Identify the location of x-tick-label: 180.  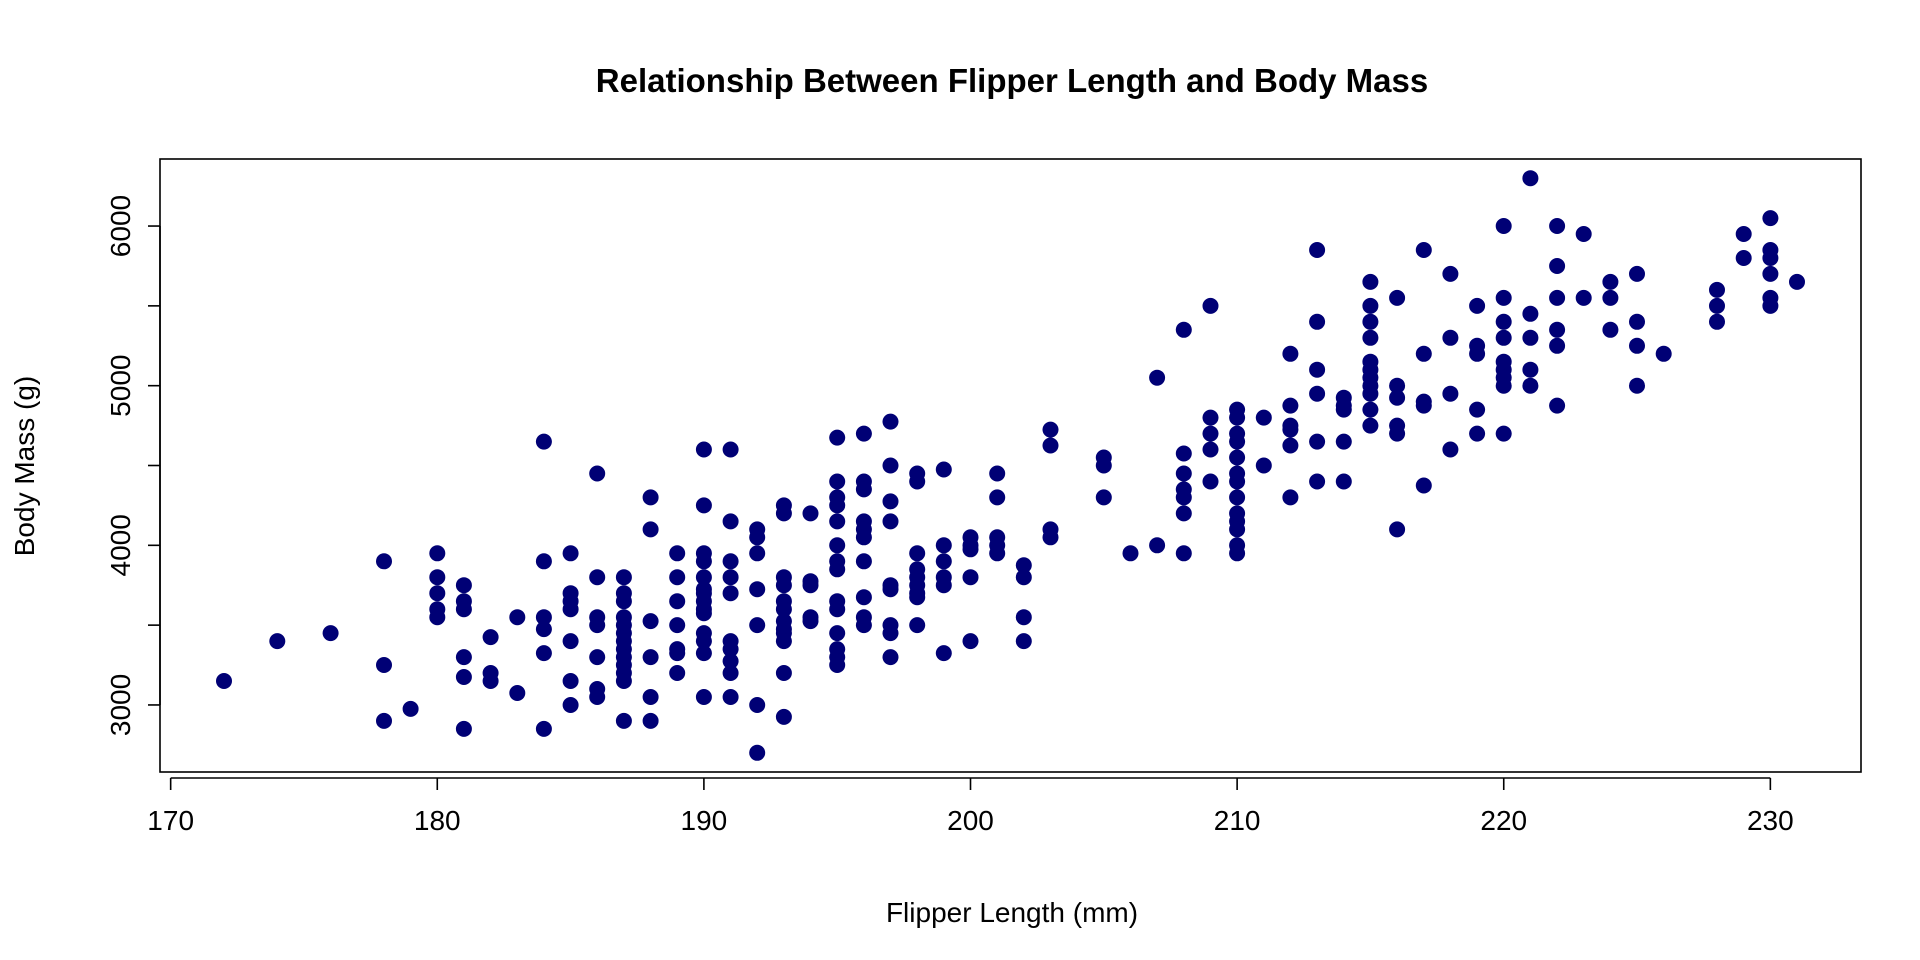
(437, 820).